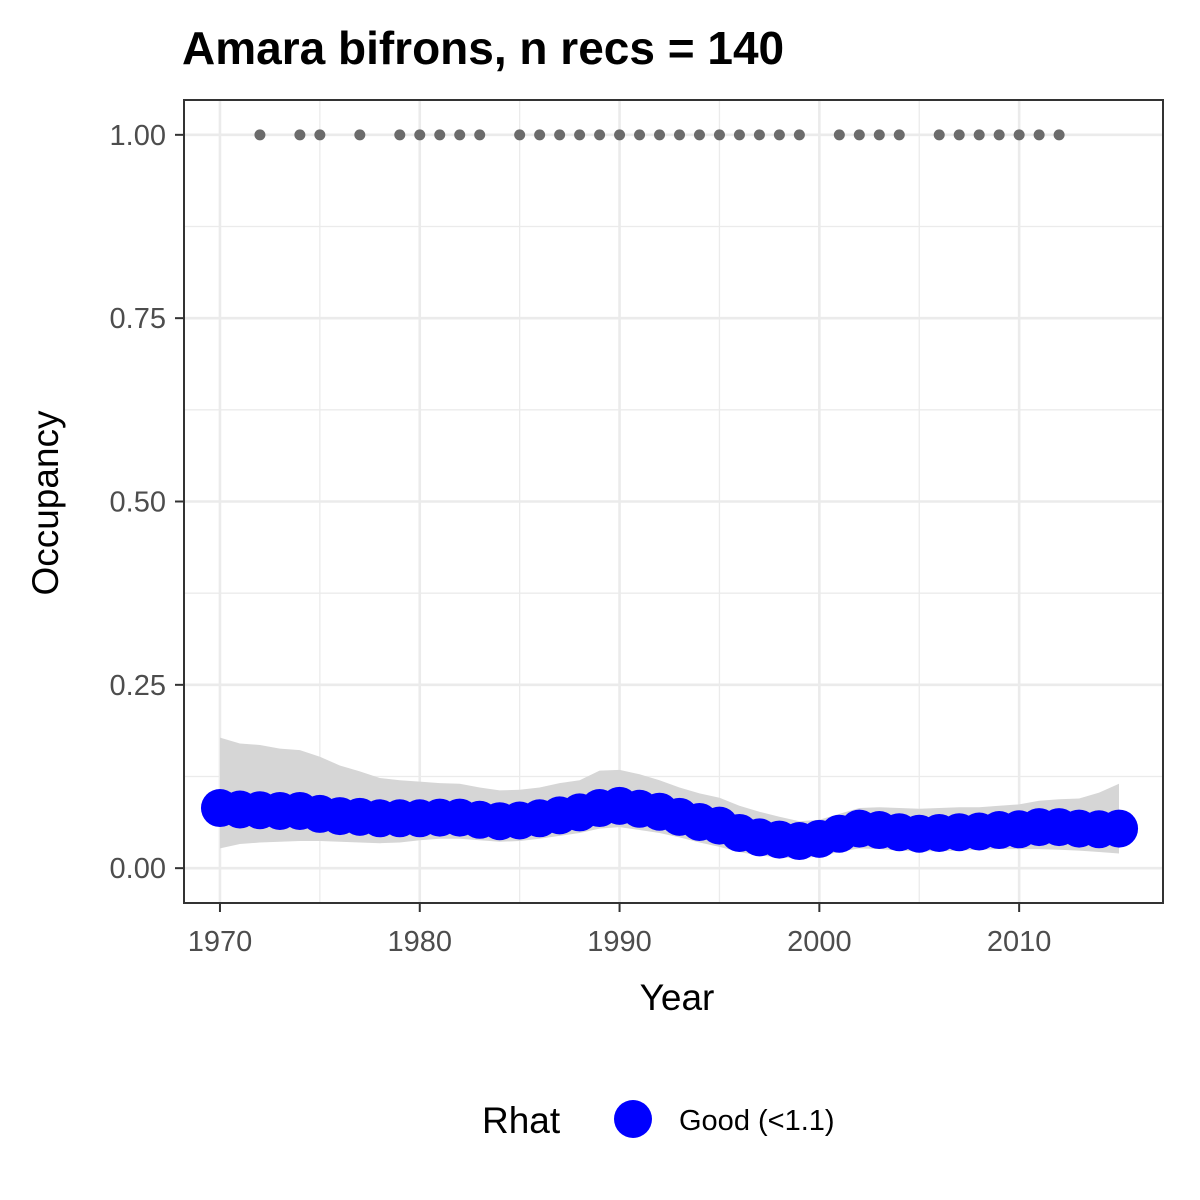 This screenshot has width=1200, height=1200. I want to click on x-tick-label: 2000, so click(819, 942).